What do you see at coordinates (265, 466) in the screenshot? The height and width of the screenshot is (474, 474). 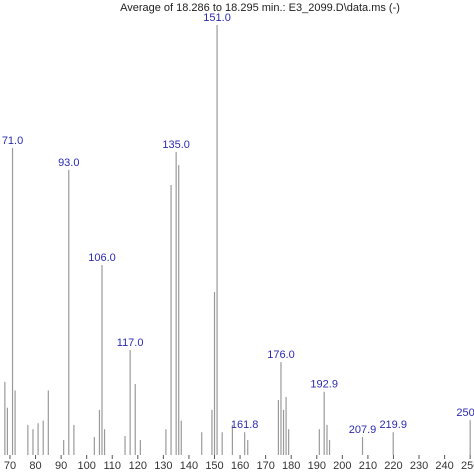 I see `x-tick-label: 170` at bounding box center [265, 466].